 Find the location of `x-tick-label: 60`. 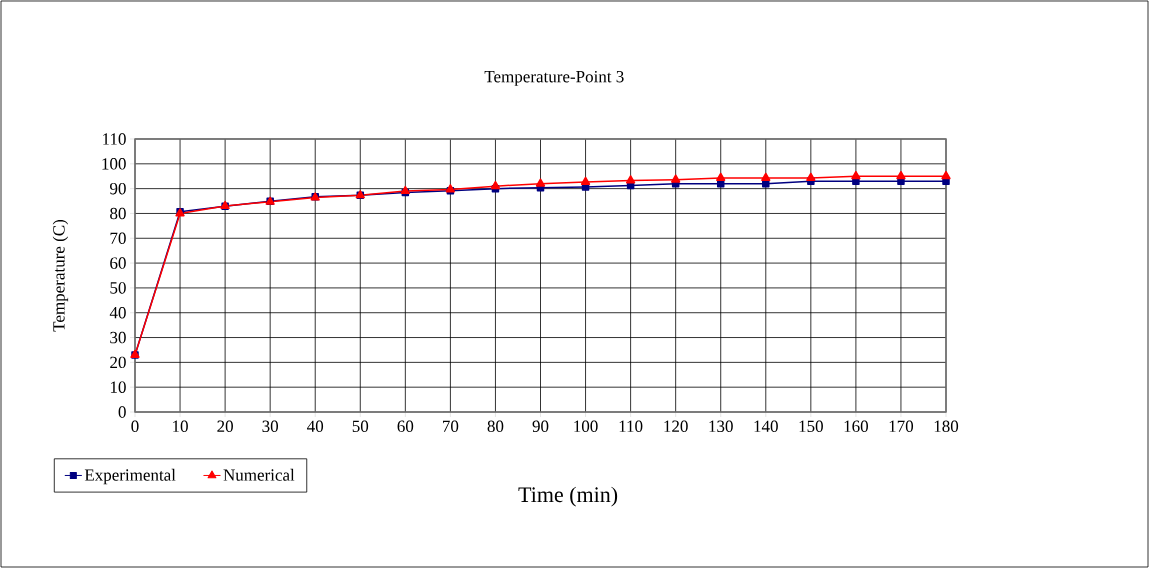

x-tick-label: 60 is located at coordinates (405, 426).